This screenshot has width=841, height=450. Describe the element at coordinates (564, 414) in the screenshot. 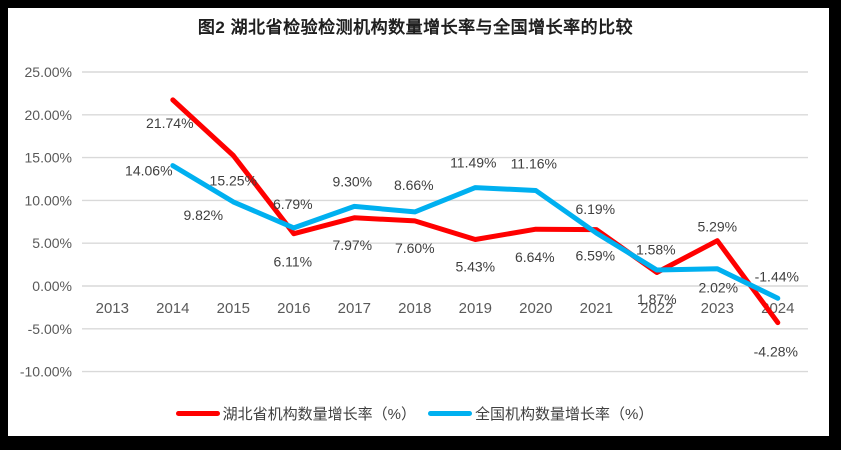

I see `legend-label-national: 全国机构数量增长率（%）` at that location.